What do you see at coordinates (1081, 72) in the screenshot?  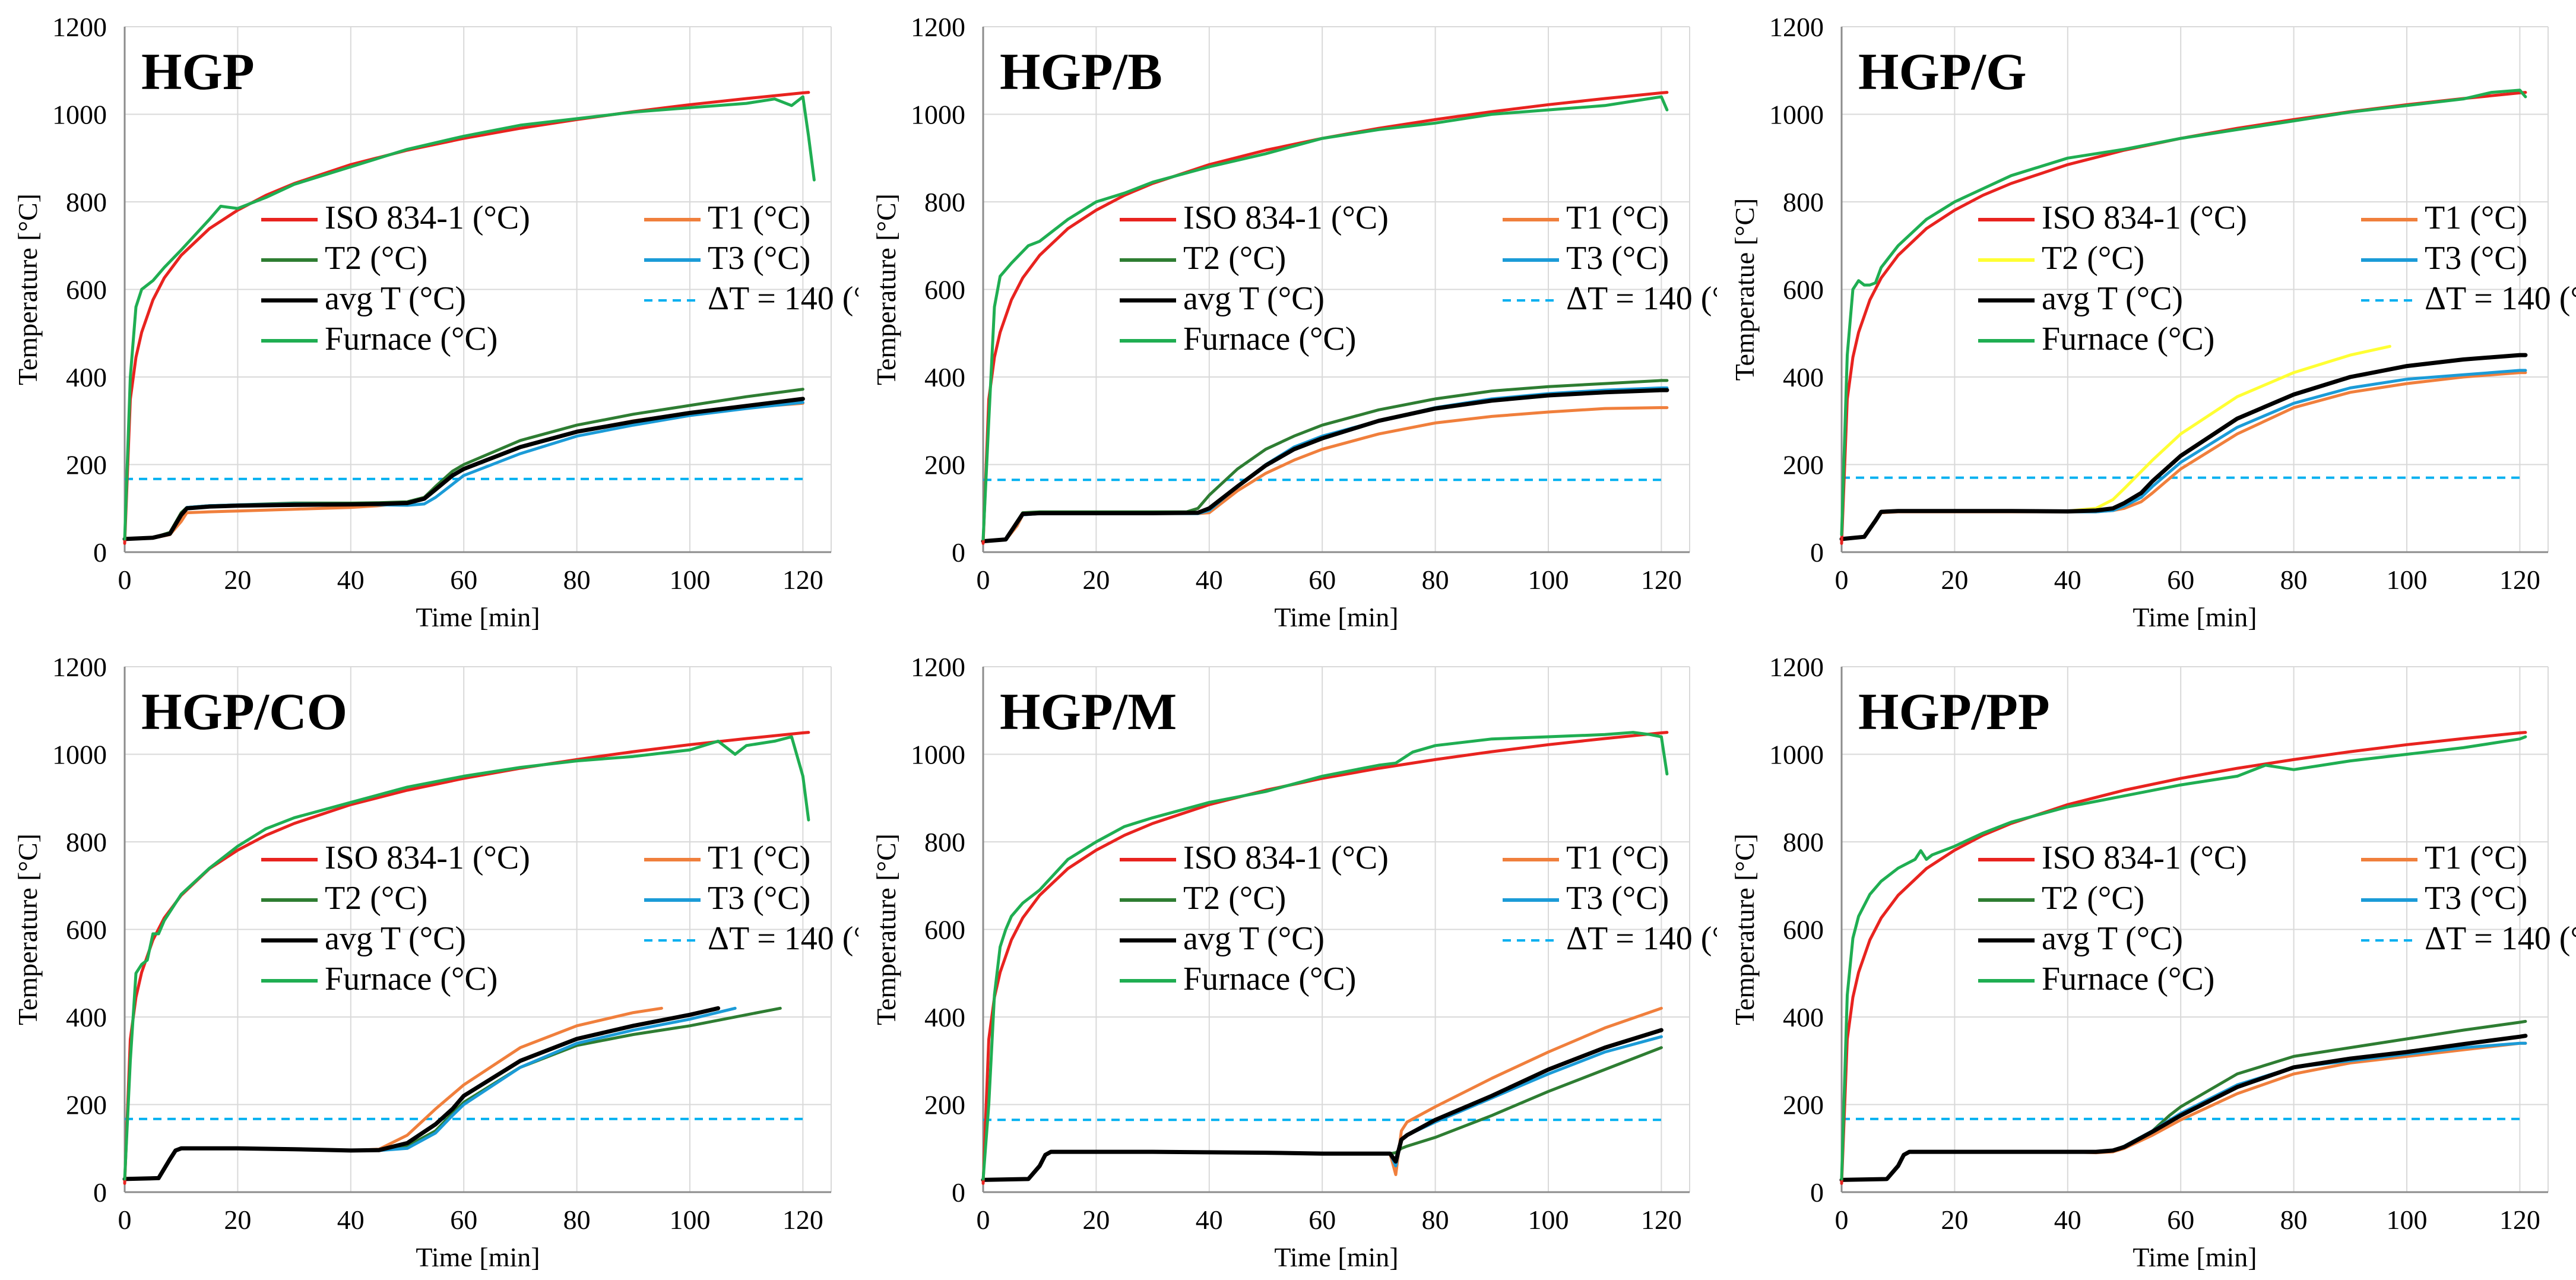 I see `chart-title: HGP/B` at bounding box center [1081, 72].